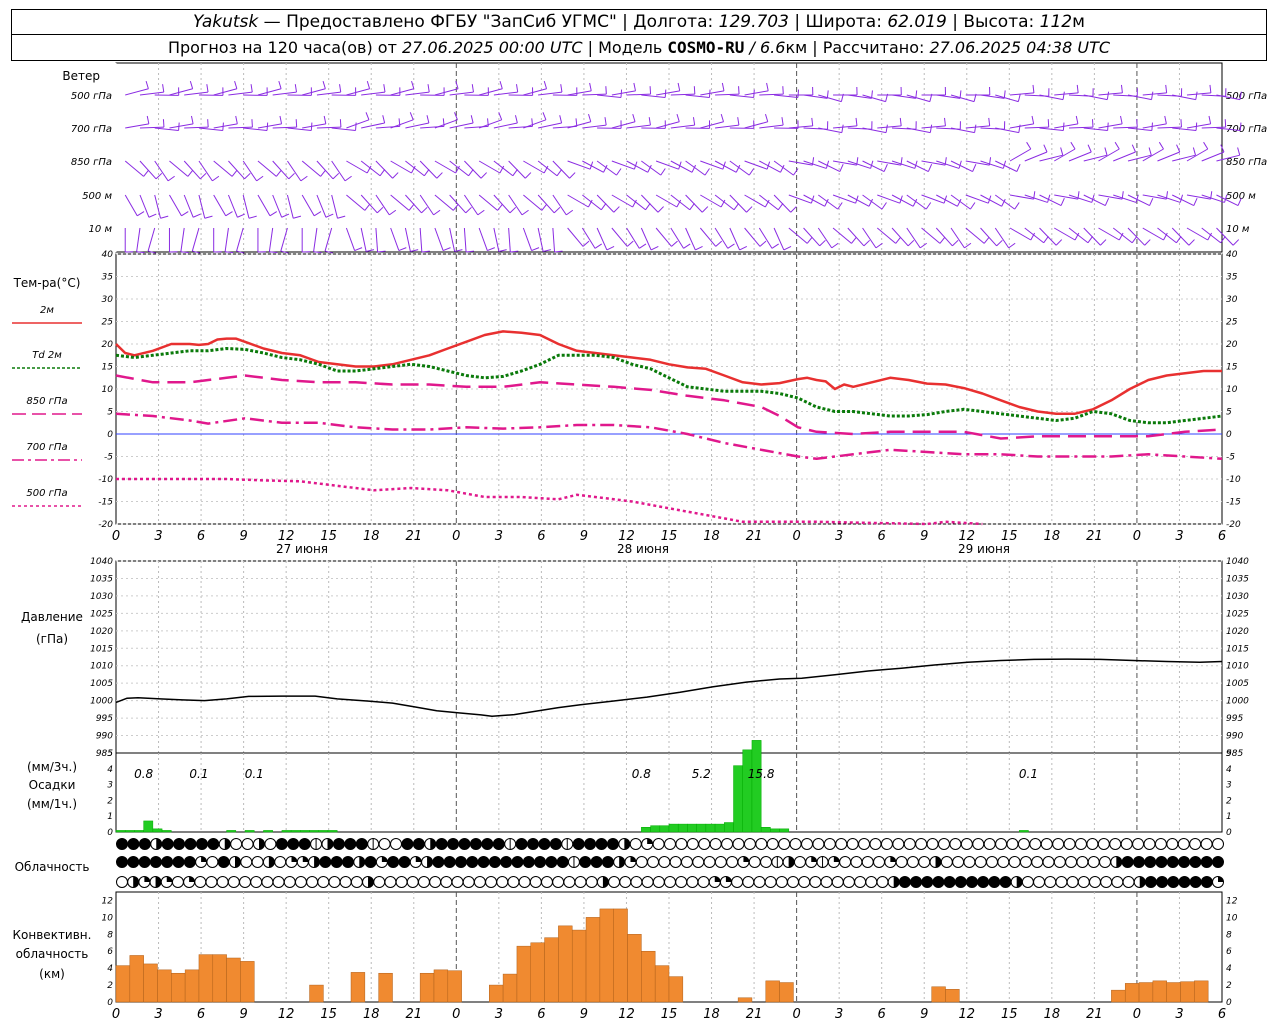  Describe the element at coordinates (110, 969) in the screenshot. I see `y-tick-label: 4` at that location.